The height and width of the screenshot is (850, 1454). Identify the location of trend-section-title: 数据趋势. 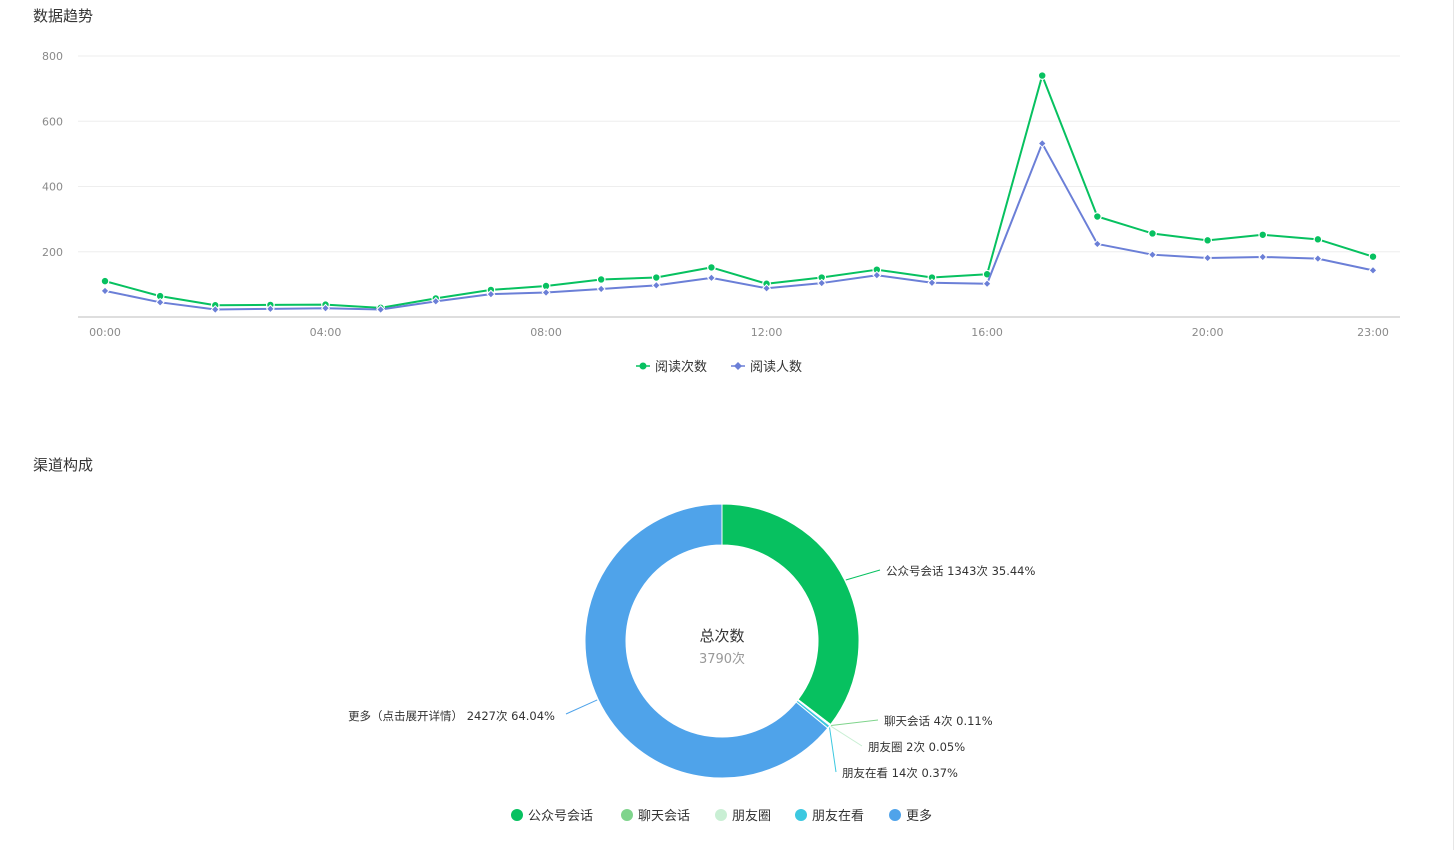
(63, 16).